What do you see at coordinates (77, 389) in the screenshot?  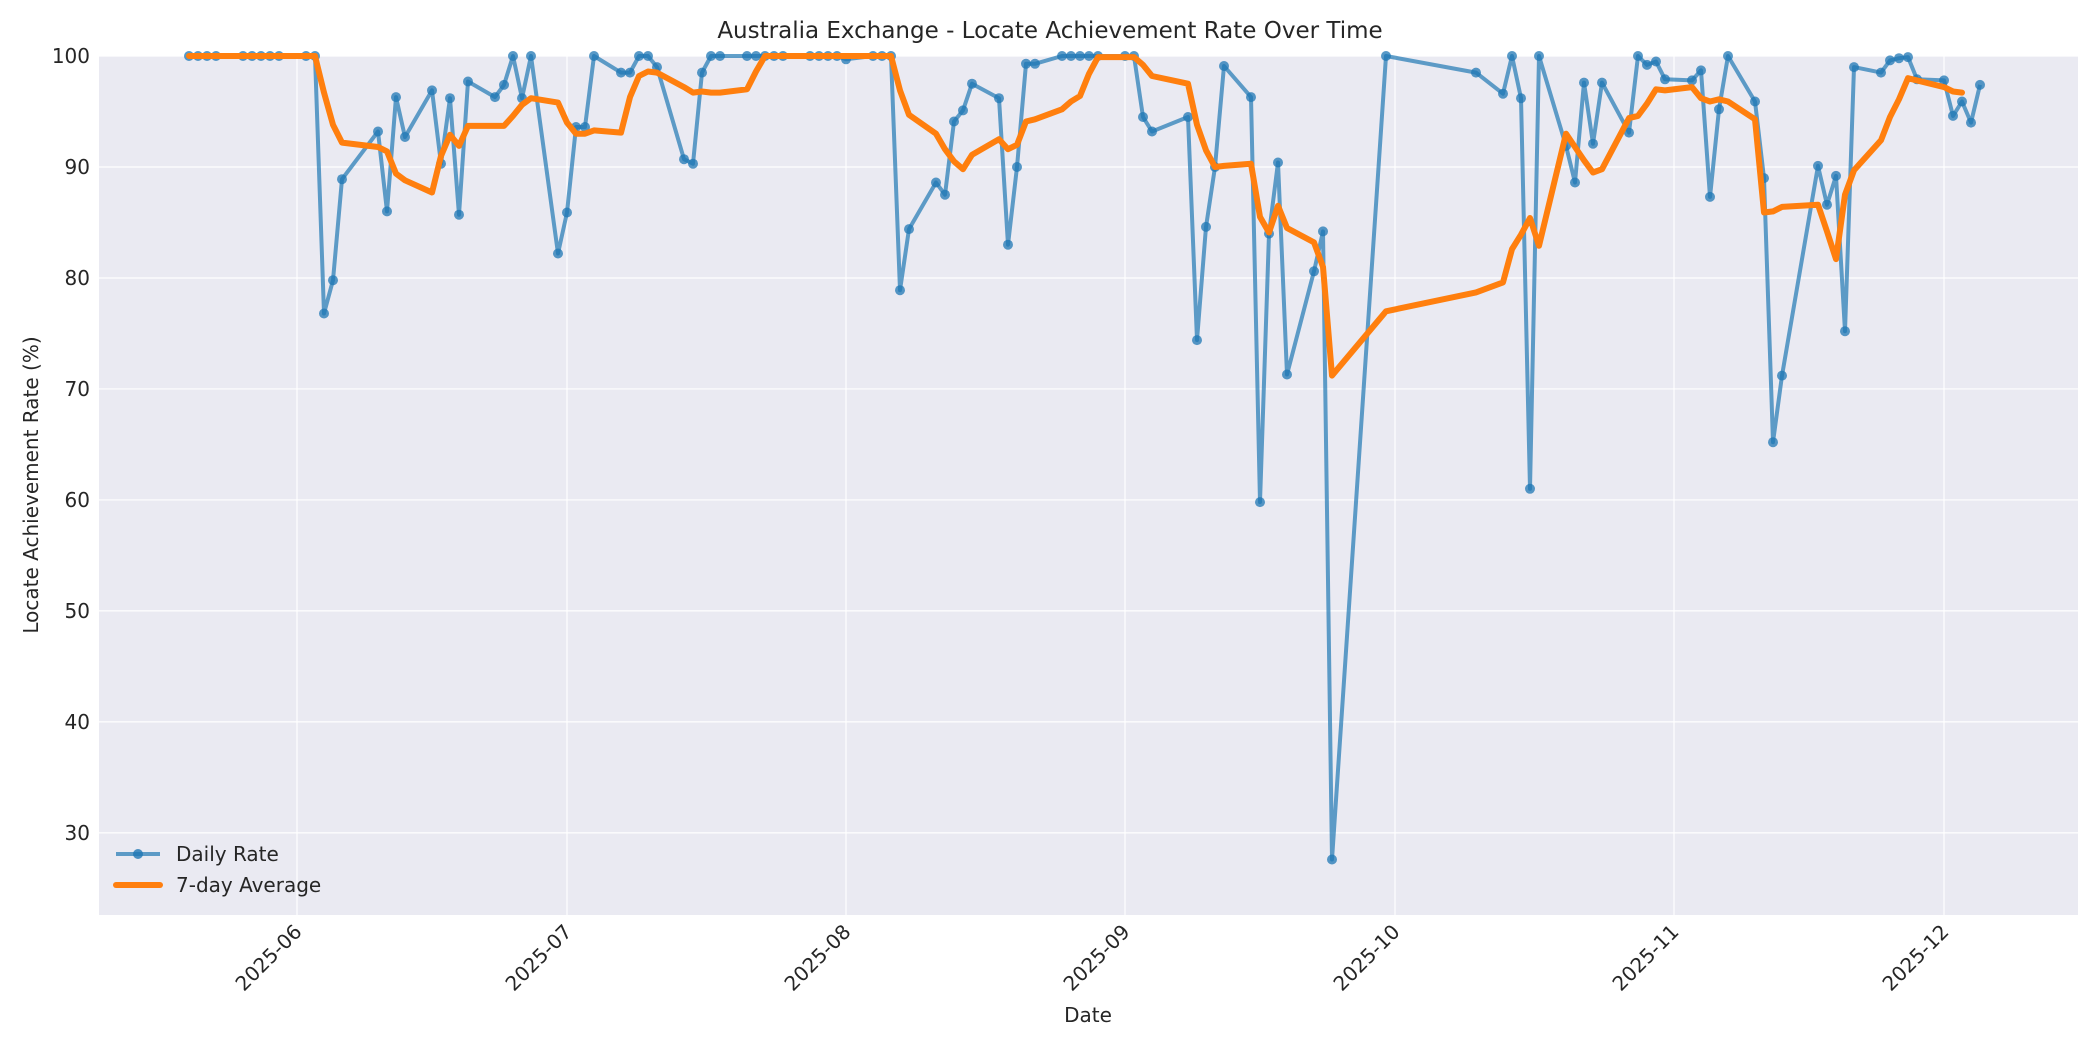 I see `y-tick-label: 70` at bounding box center [77, 389].